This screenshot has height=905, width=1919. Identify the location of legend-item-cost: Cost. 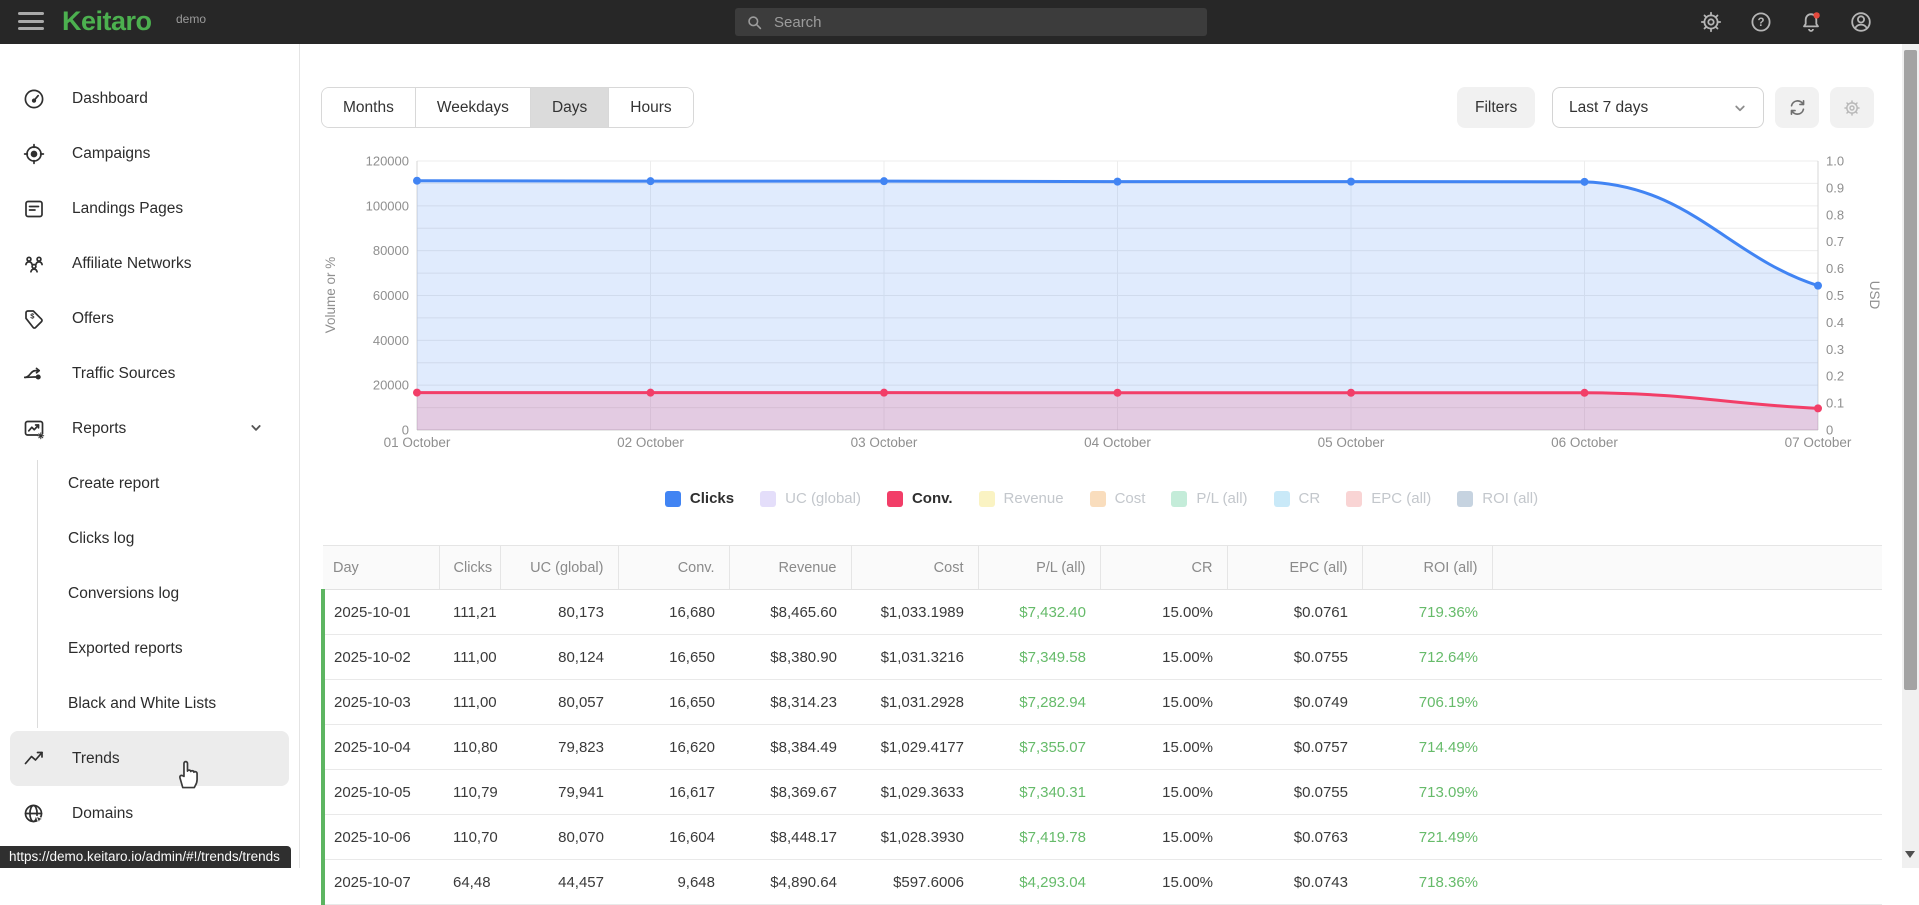
(1118, 498).